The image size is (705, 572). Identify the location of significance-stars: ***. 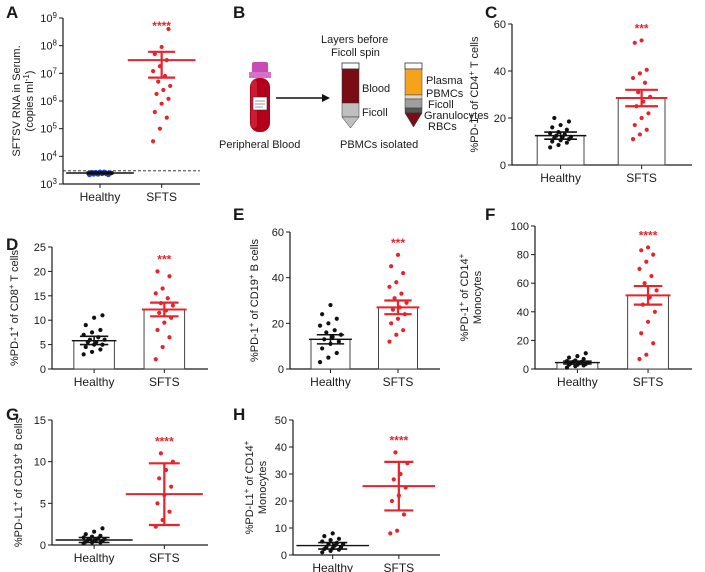
(642, 28).